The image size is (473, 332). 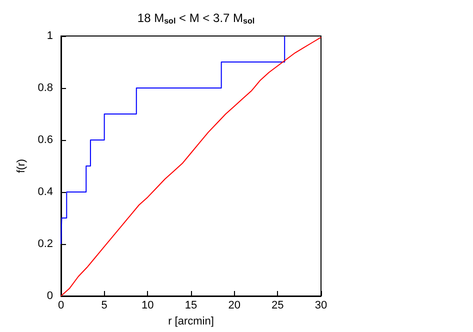 I want to click on y-axis-title: f(r), so click(x=21, y=166).